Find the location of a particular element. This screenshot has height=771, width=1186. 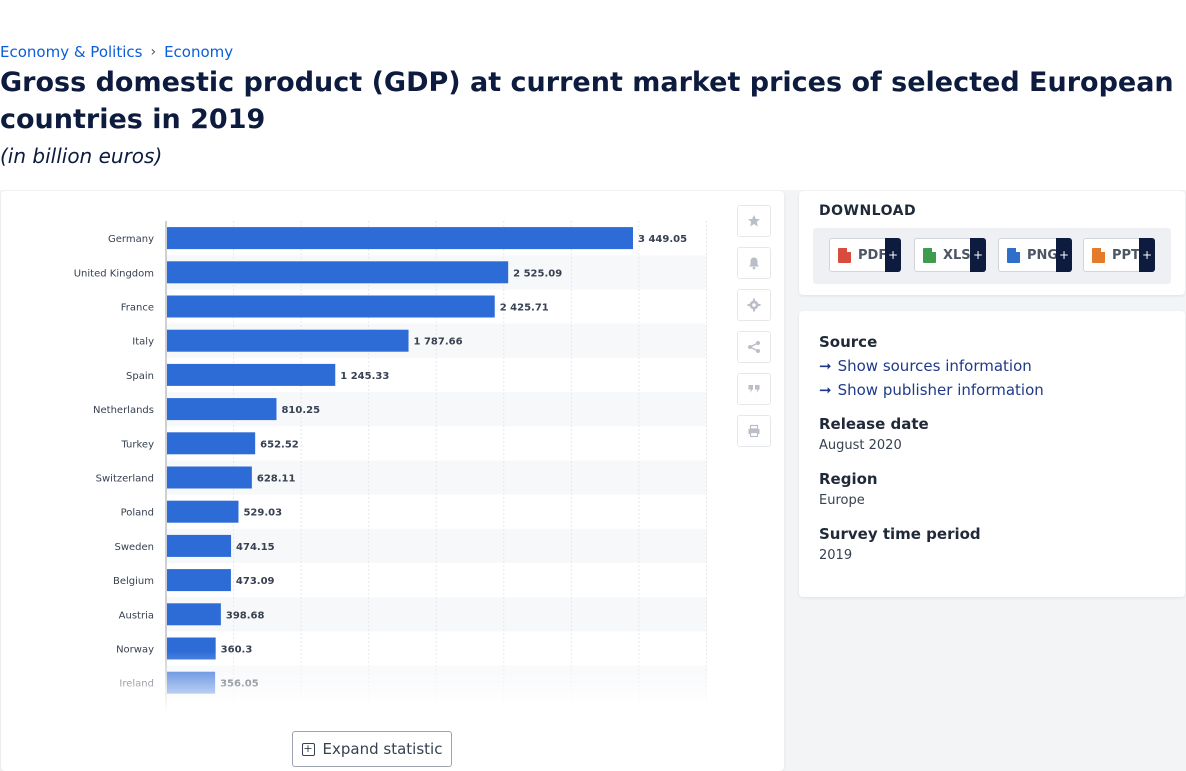

download-png-button: PNG + is located at coordinates (1035, 255).